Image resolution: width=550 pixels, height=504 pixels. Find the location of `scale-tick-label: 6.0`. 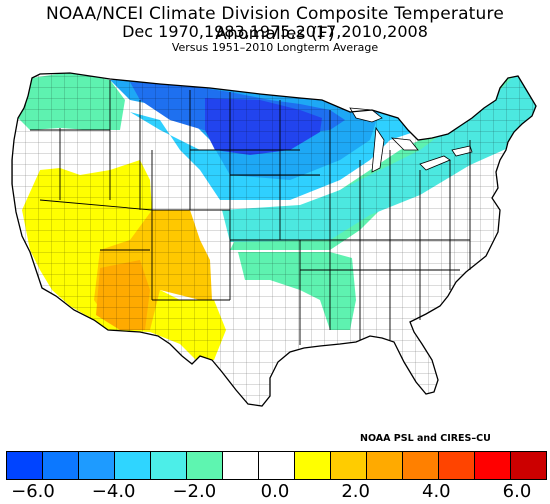

scale-tick-label: 6.0 is located at coordinates (517, 491).